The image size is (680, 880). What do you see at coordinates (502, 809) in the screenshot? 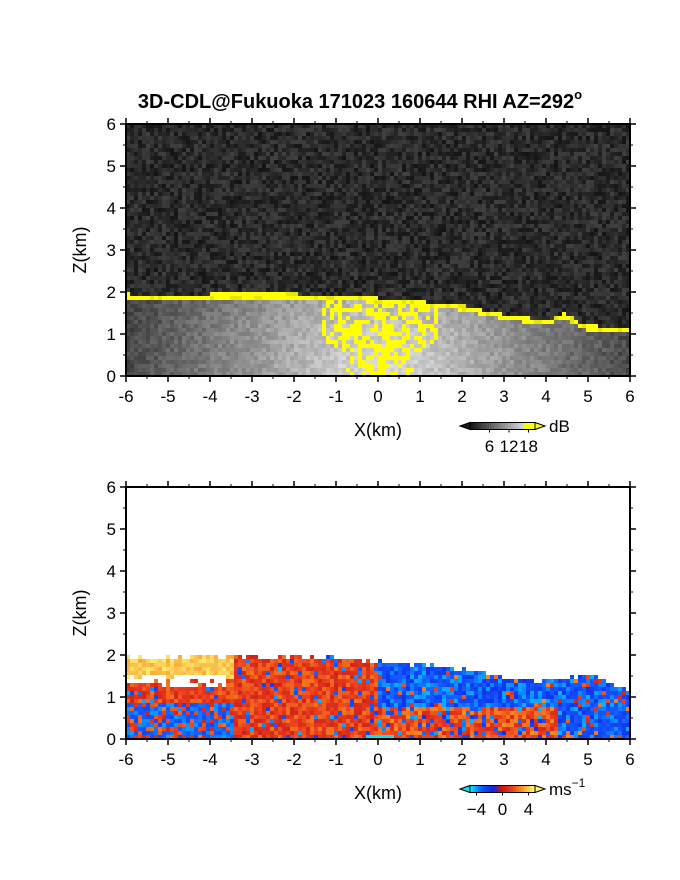
I see `colorbar-tick-label: 0` at bounding box center [502, 809].